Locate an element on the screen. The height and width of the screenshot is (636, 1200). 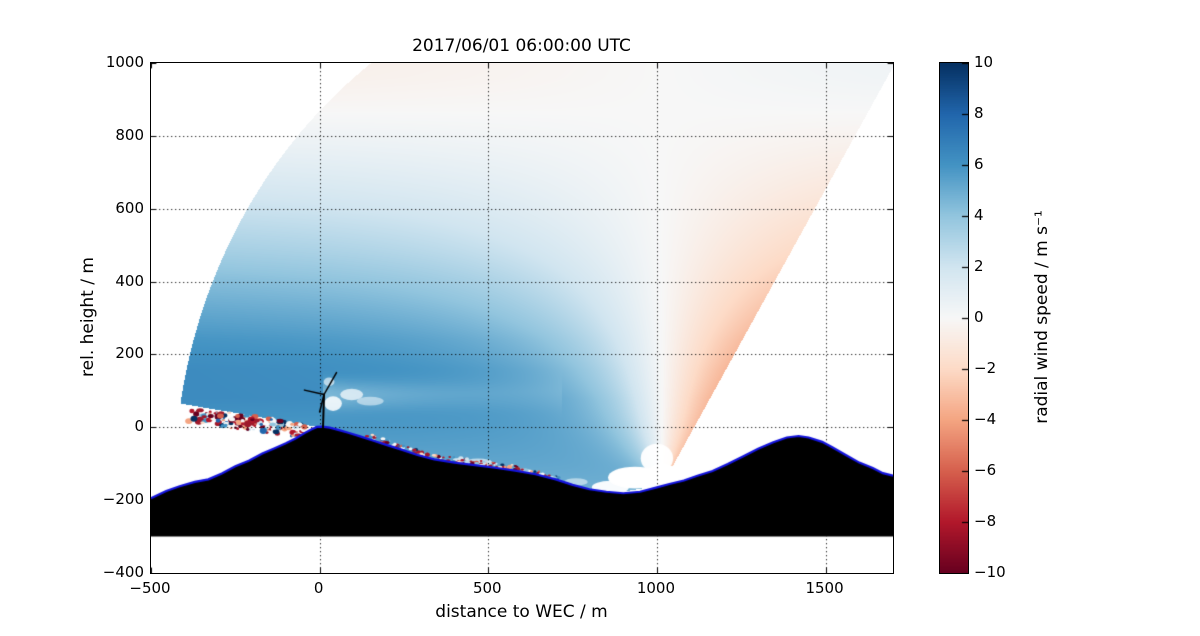
colorbar-tick-label: −10 is located at coordinates (990, 572).